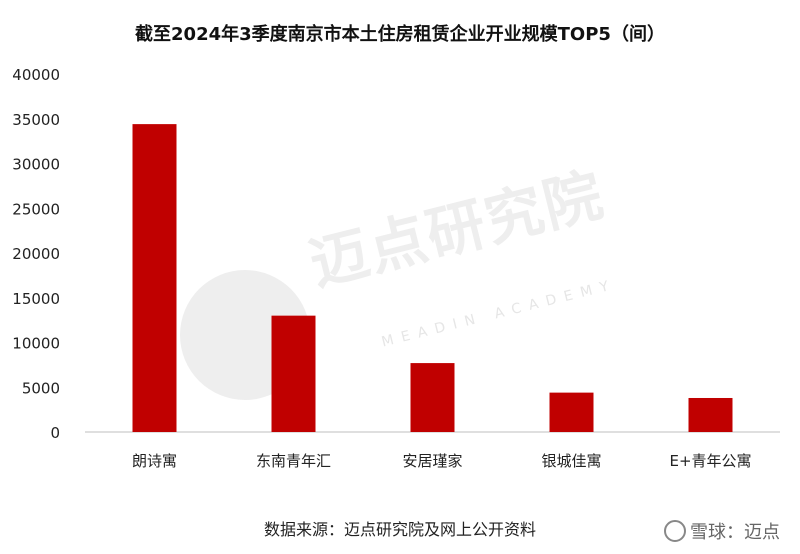 This screenshot has width=800, height=554. I want to click on chart-title: 截至2024年3季度南京市本土住房租赁企业开业规模TOP5（间）, so click(400, 34).